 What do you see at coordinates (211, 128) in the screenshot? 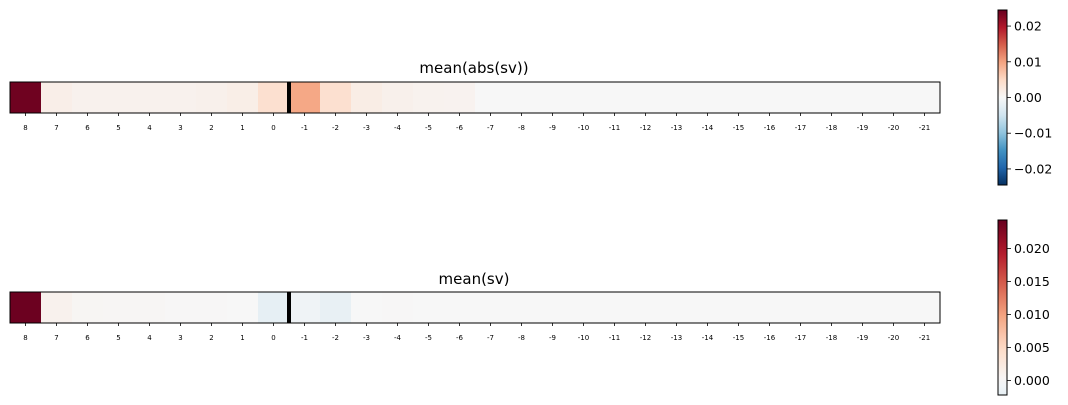
I see `x-tick-label: 2` at bounding box center [211, 128].